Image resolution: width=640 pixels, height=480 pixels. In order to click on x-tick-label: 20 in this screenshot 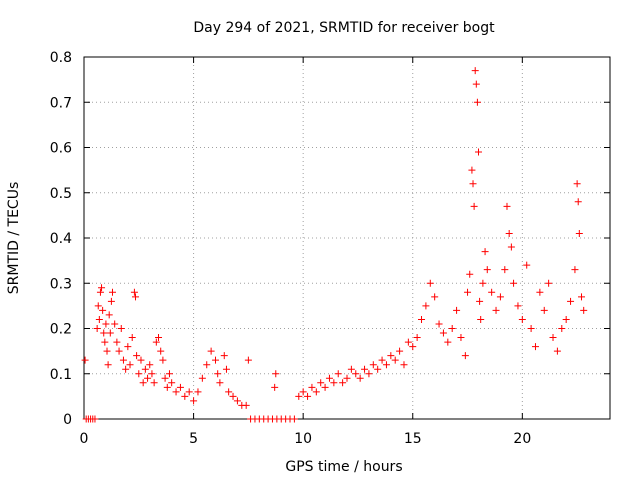, I will do `click(522, 439)`.